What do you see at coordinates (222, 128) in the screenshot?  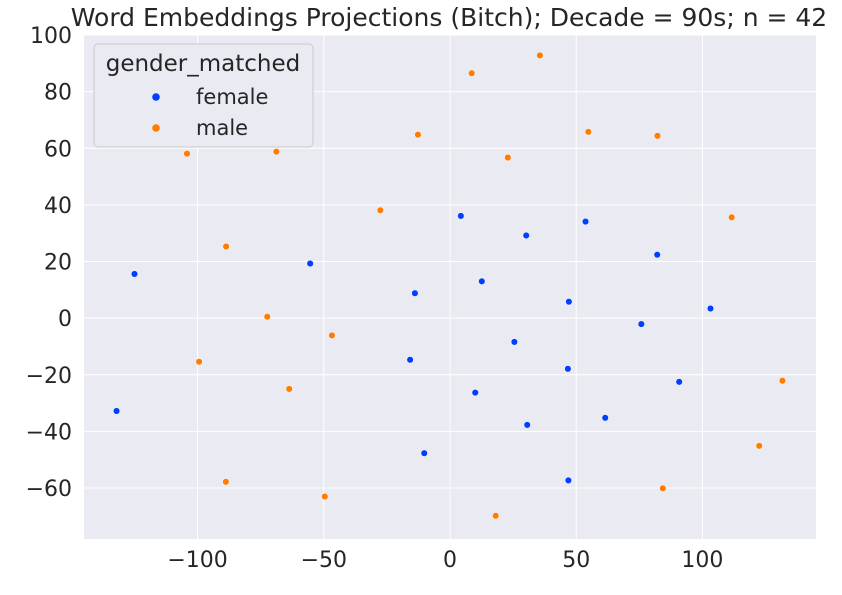 I see `legend-label-male: male` at bounding box center [222, 128].